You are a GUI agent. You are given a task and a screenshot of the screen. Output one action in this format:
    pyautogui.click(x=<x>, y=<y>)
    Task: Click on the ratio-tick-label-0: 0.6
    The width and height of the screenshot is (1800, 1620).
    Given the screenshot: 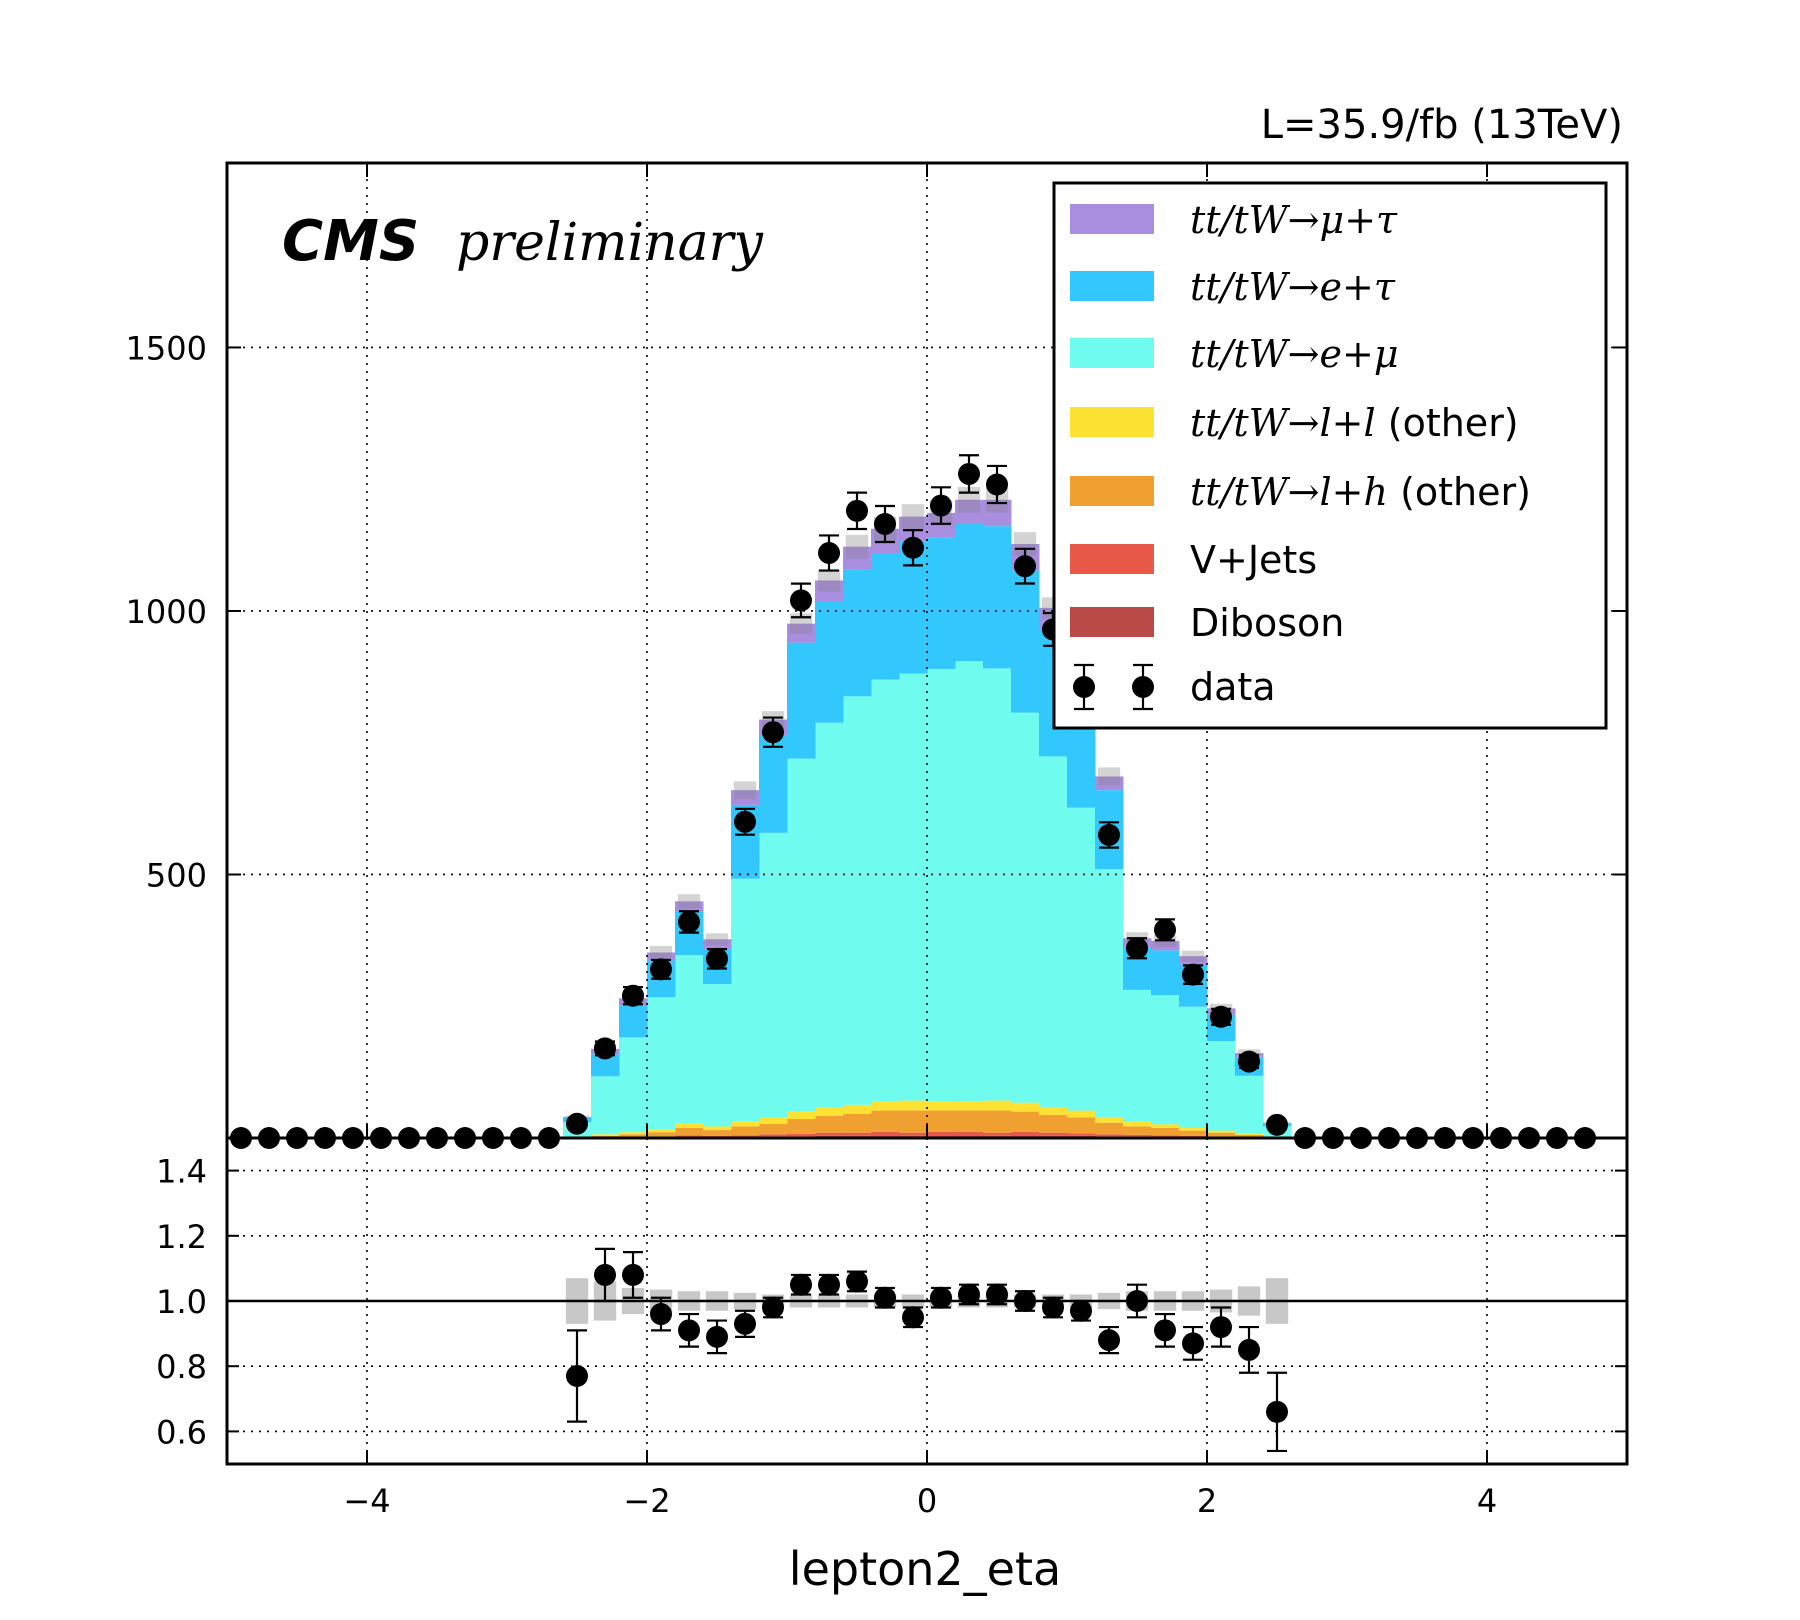 What is the action you would take?
    pyautogui.click(x=181, y=1432)
    